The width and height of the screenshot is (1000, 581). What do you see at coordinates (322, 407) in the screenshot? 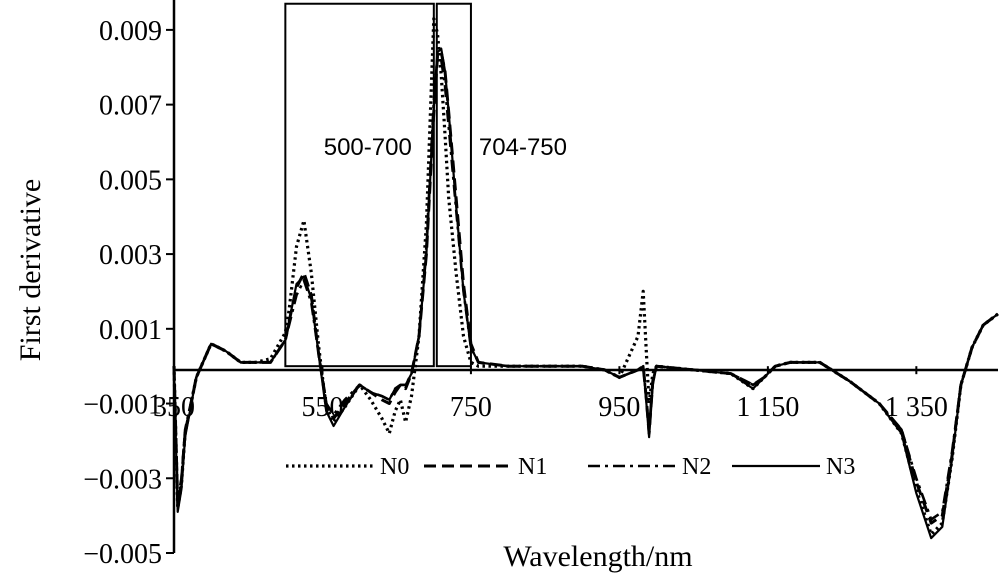
I see `x-tick-label: 550` at bounding box center [322, 407].